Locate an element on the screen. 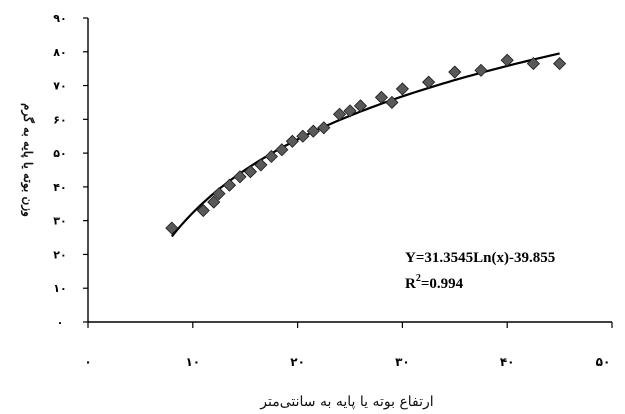 The width and height of the screenshot is (625, 414). y-tick-label: ۹۰ is located at coordinates (59, 18).